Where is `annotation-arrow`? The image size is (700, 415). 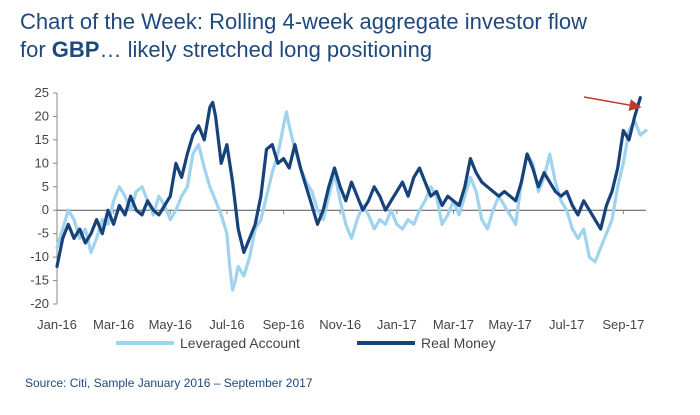
annotation-arrow is located at coordinates (612, 104).